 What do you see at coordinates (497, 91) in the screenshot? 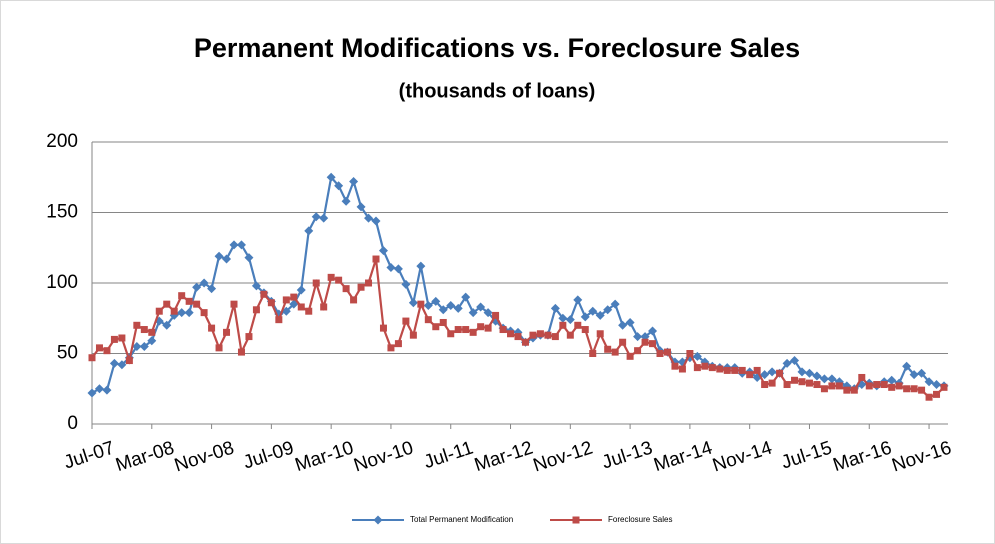
I see `chart-subtitle: (thousands of loans)` at bounding box center [497, 91].